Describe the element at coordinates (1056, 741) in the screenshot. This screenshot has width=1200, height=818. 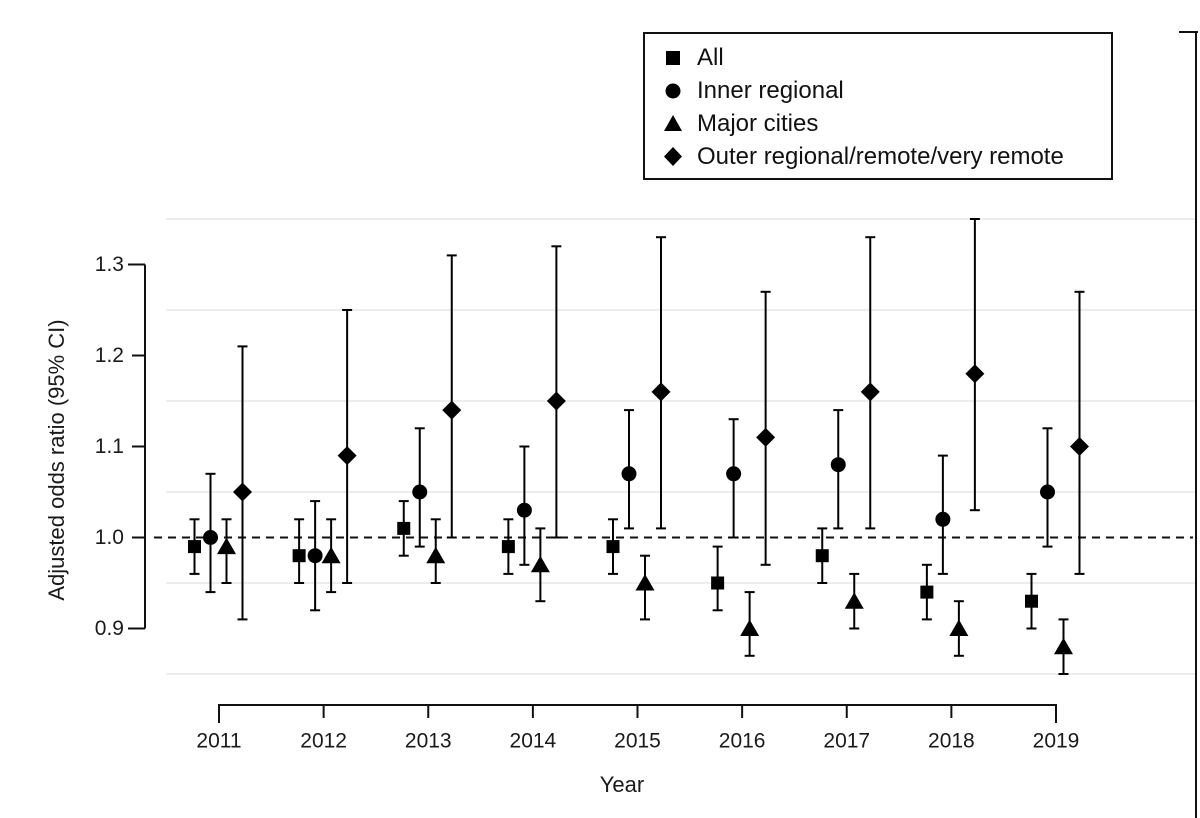
I see `x-tick-label: 2019` at that location.